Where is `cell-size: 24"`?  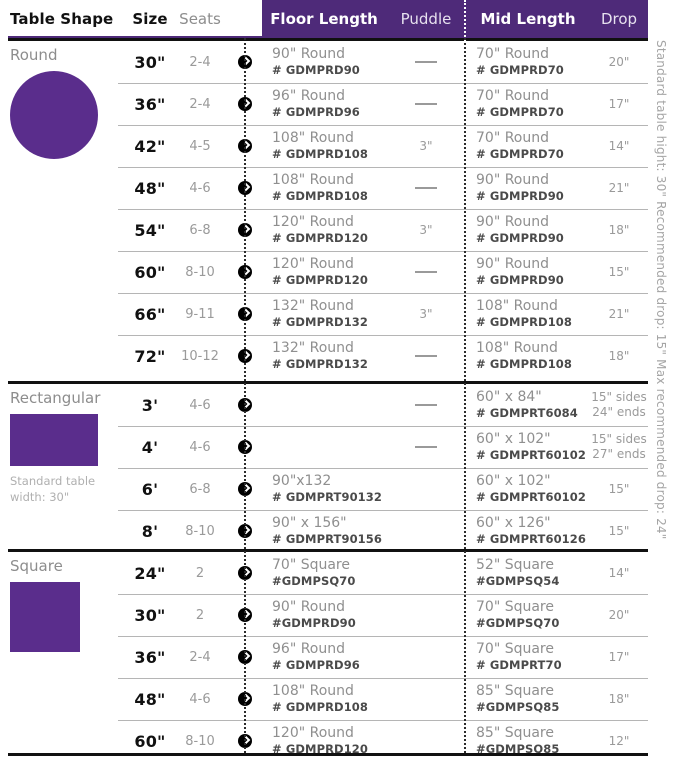
cell-size: 24" is located at coordinates (150, 573).